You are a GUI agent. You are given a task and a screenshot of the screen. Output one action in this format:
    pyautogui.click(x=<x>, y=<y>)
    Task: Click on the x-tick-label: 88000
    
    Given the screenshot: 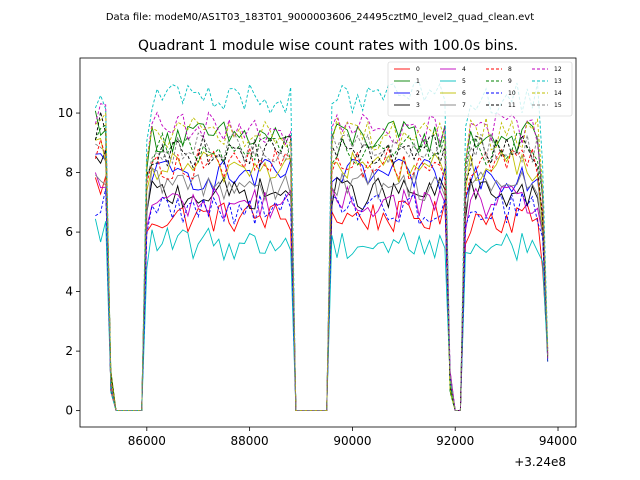 What is the action you would take?
    pyautogui.click(x=250, y=441)
    